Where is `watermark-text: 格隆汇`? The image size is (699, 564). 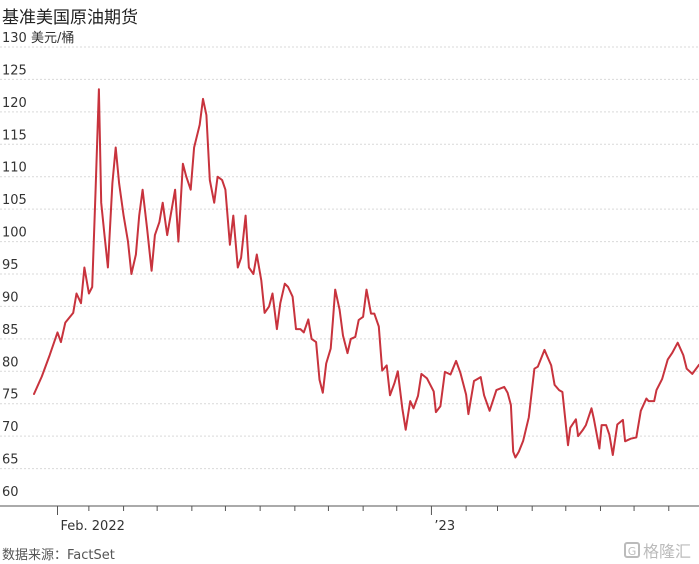
watermark-text: 格隆汇 is located at coordinates (667, 551).